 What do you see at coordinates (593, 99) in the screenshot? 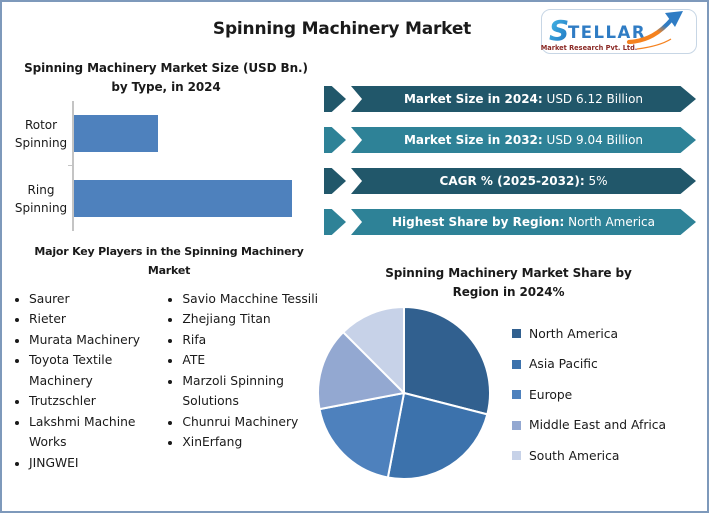
I see `stat-value: USD 6.12 Billion` at bounding box center [593, 99].